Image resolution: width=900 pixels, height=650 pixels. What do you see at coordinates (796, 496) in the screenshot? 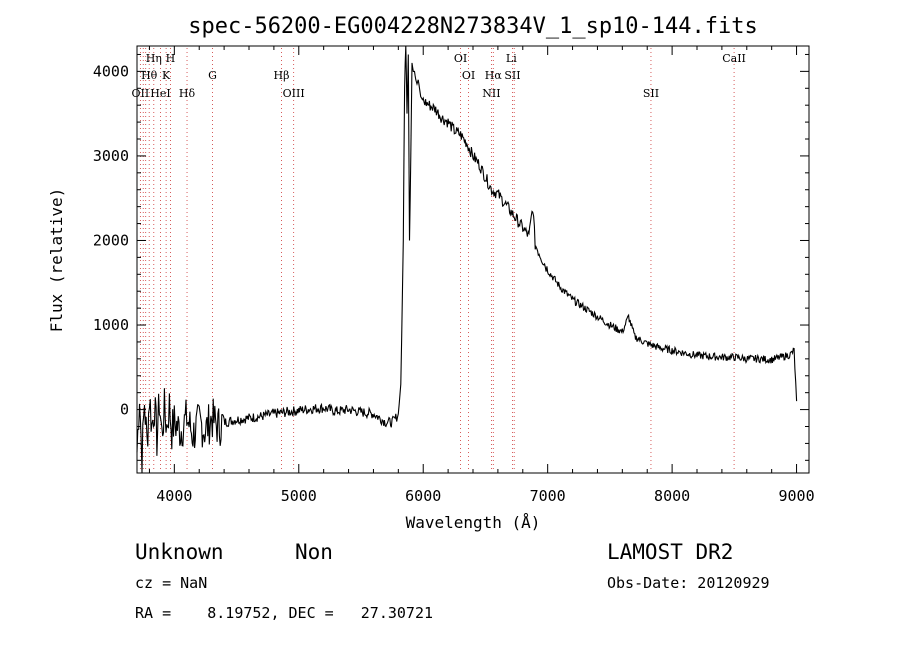
I see `x-tick-label: 9000` at bounding box center [796, 496].